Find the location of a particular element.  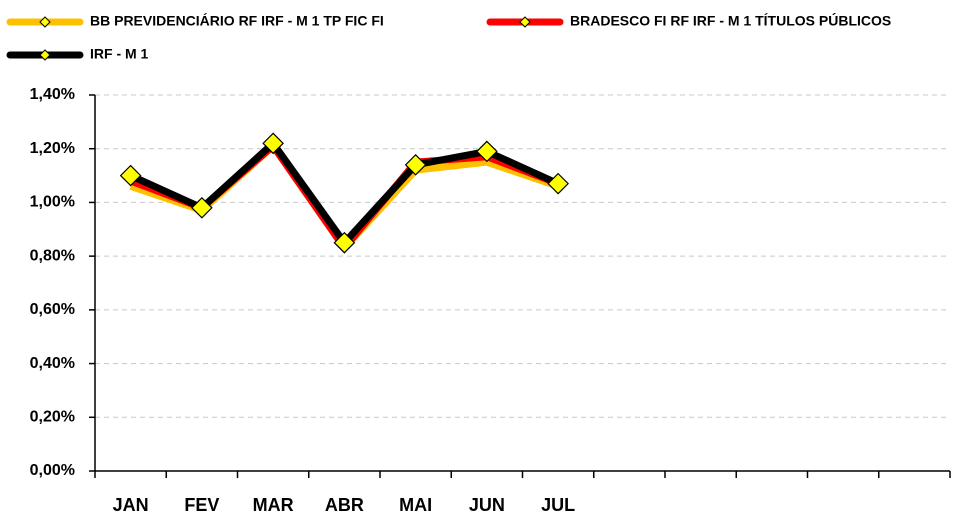

legend-label: BB PREVIDENCIÁRIO RF IRF - M 1 TP FIC FI is located at coordinates (237, 21).